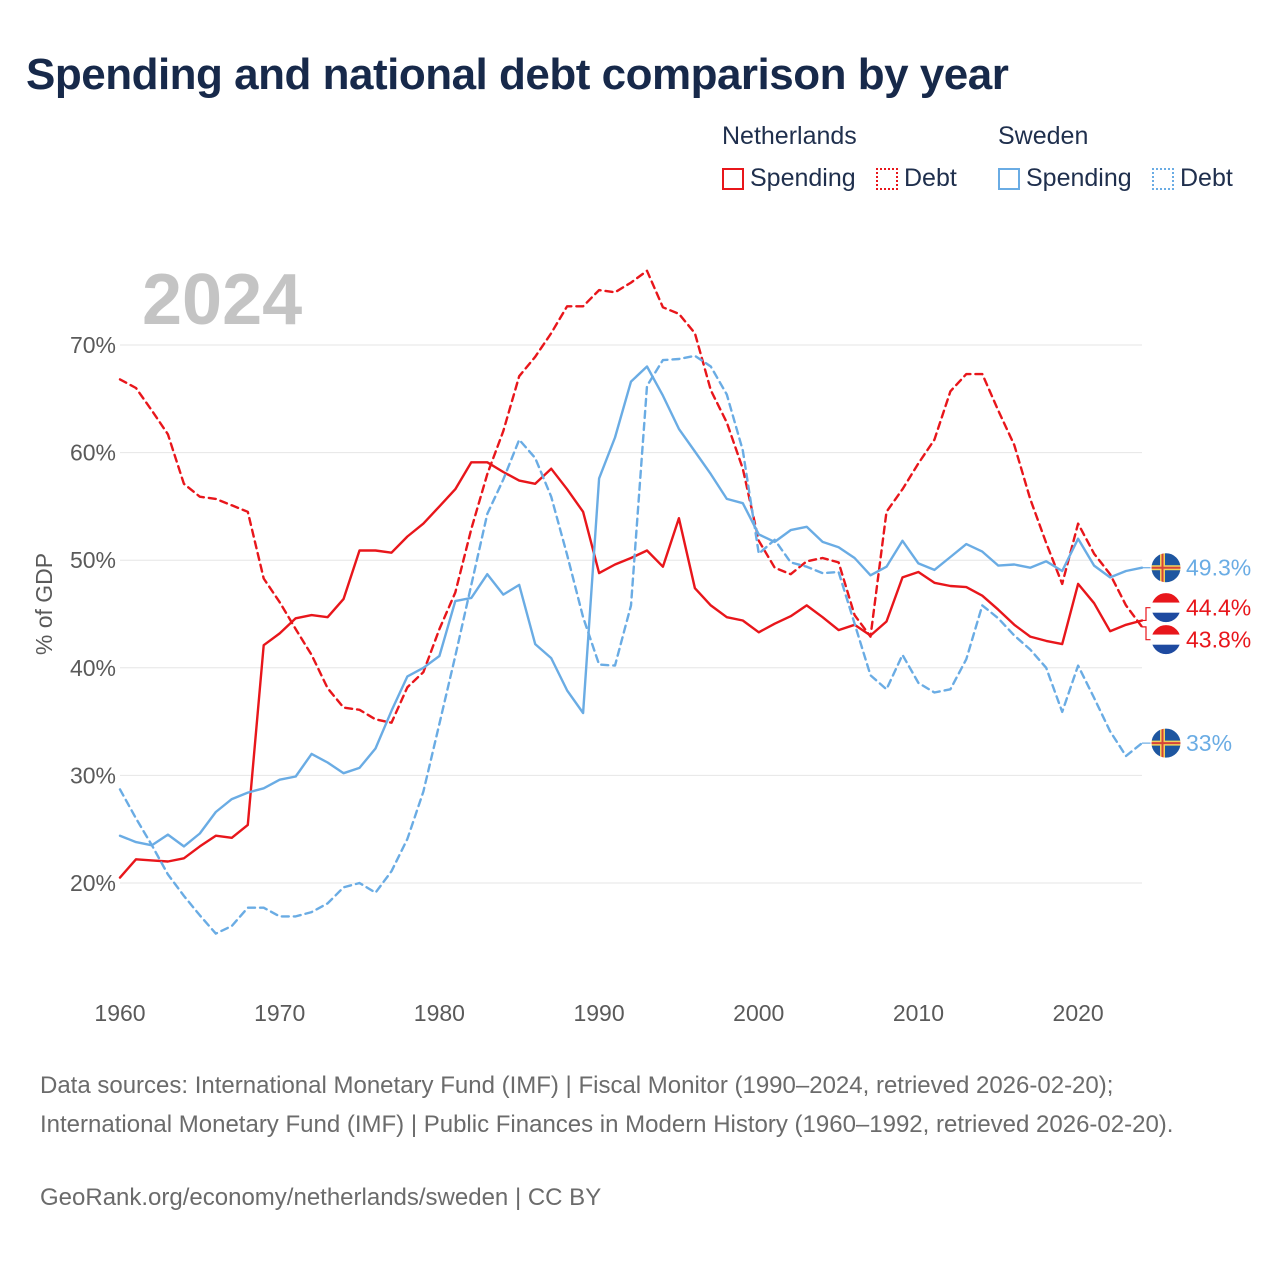 The image size is (1280, 1280). I want to click on y-tick-label: 40%, so click(93, 668).